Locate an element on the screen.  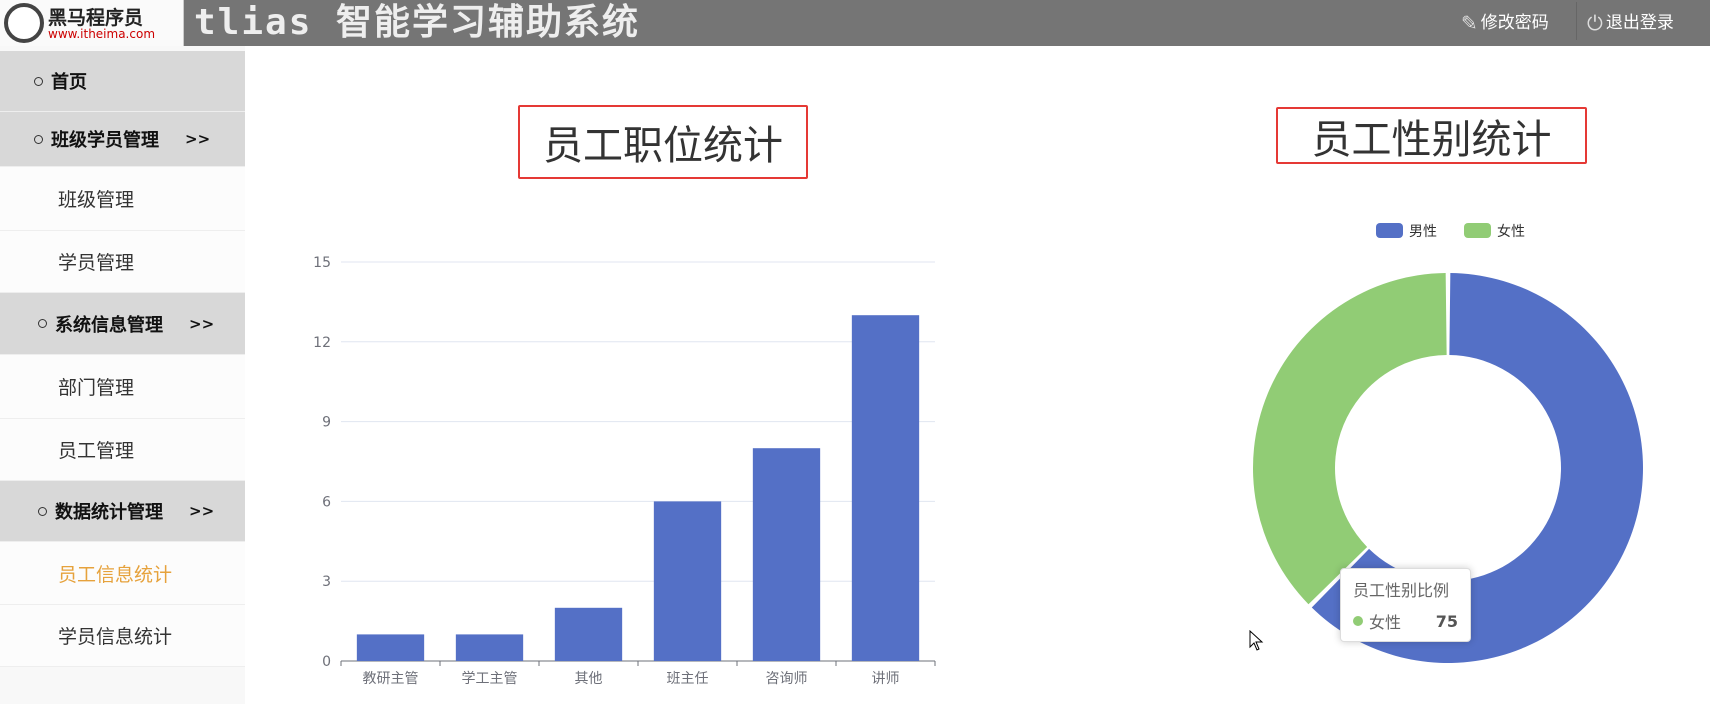
sidebar-item-label: 部门管理 is located at coordinates (96, 388).